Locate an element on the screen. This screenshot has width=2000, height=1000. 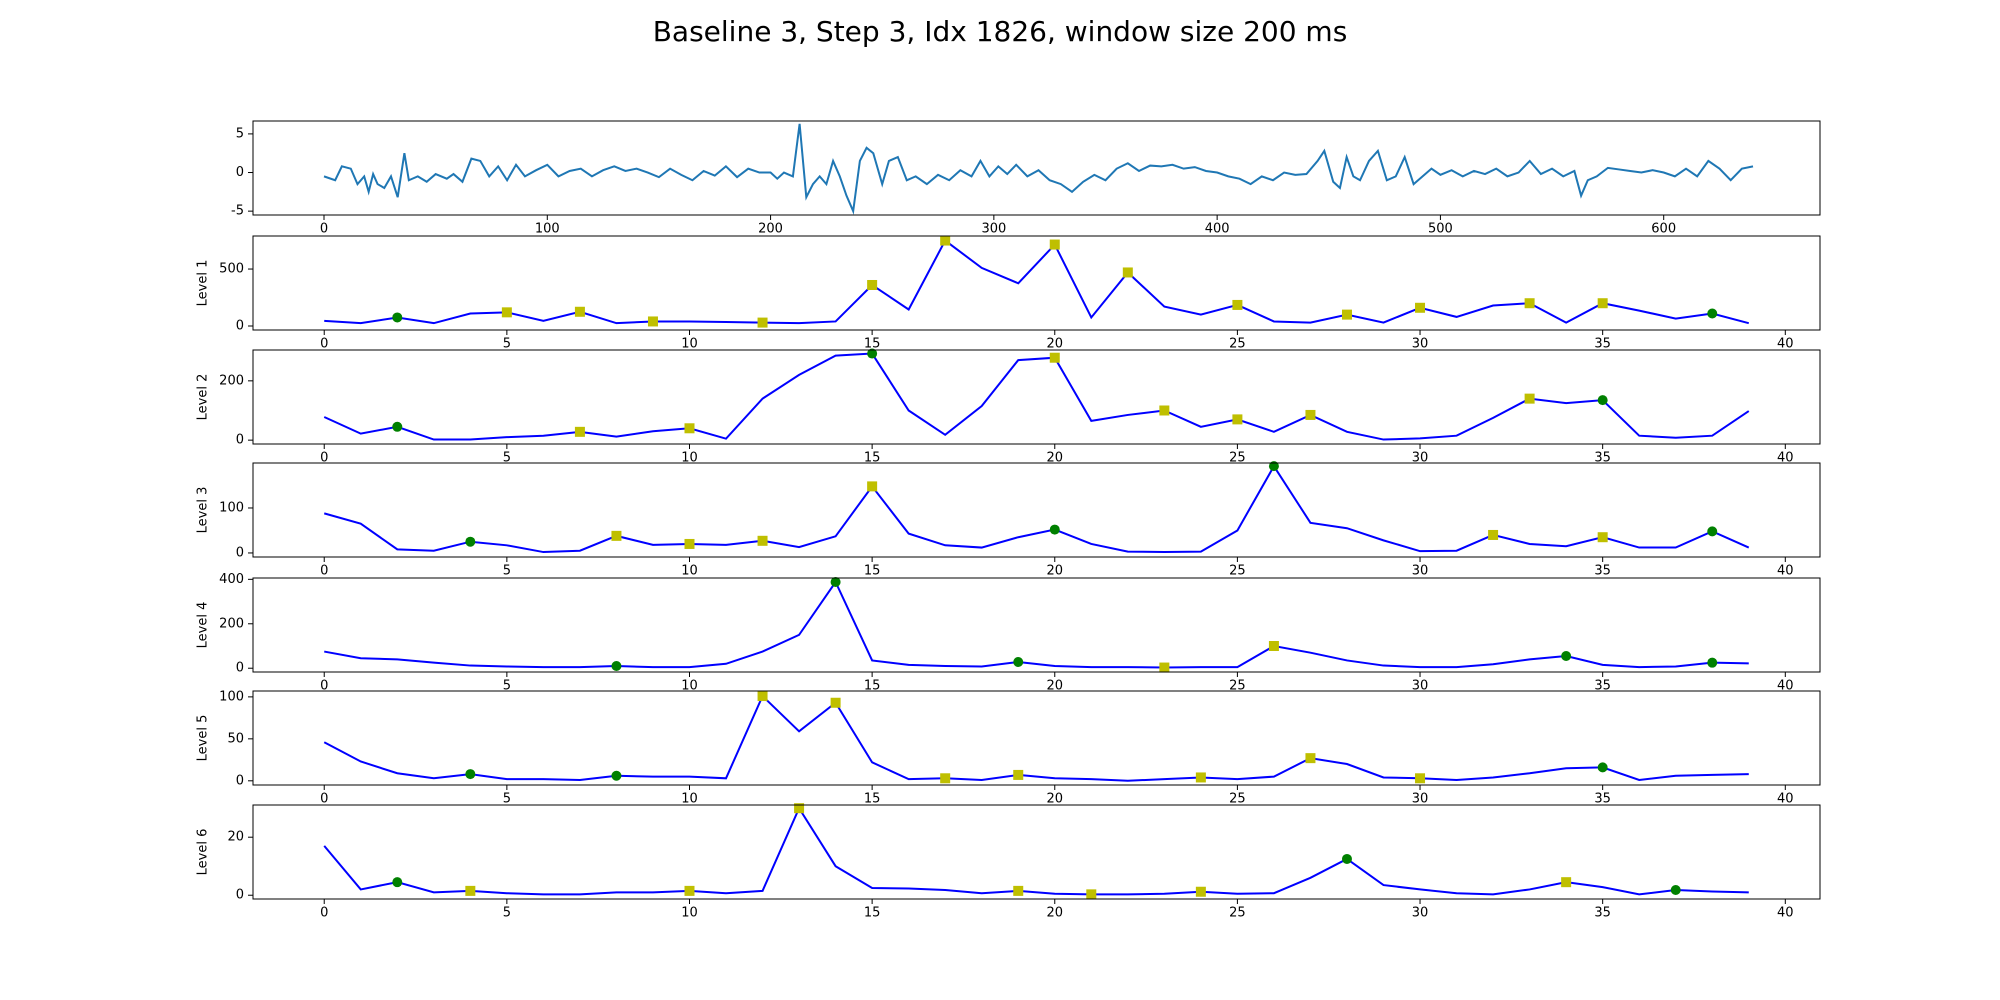
x-tick-label: 100 is located at coordinates (547, 229).